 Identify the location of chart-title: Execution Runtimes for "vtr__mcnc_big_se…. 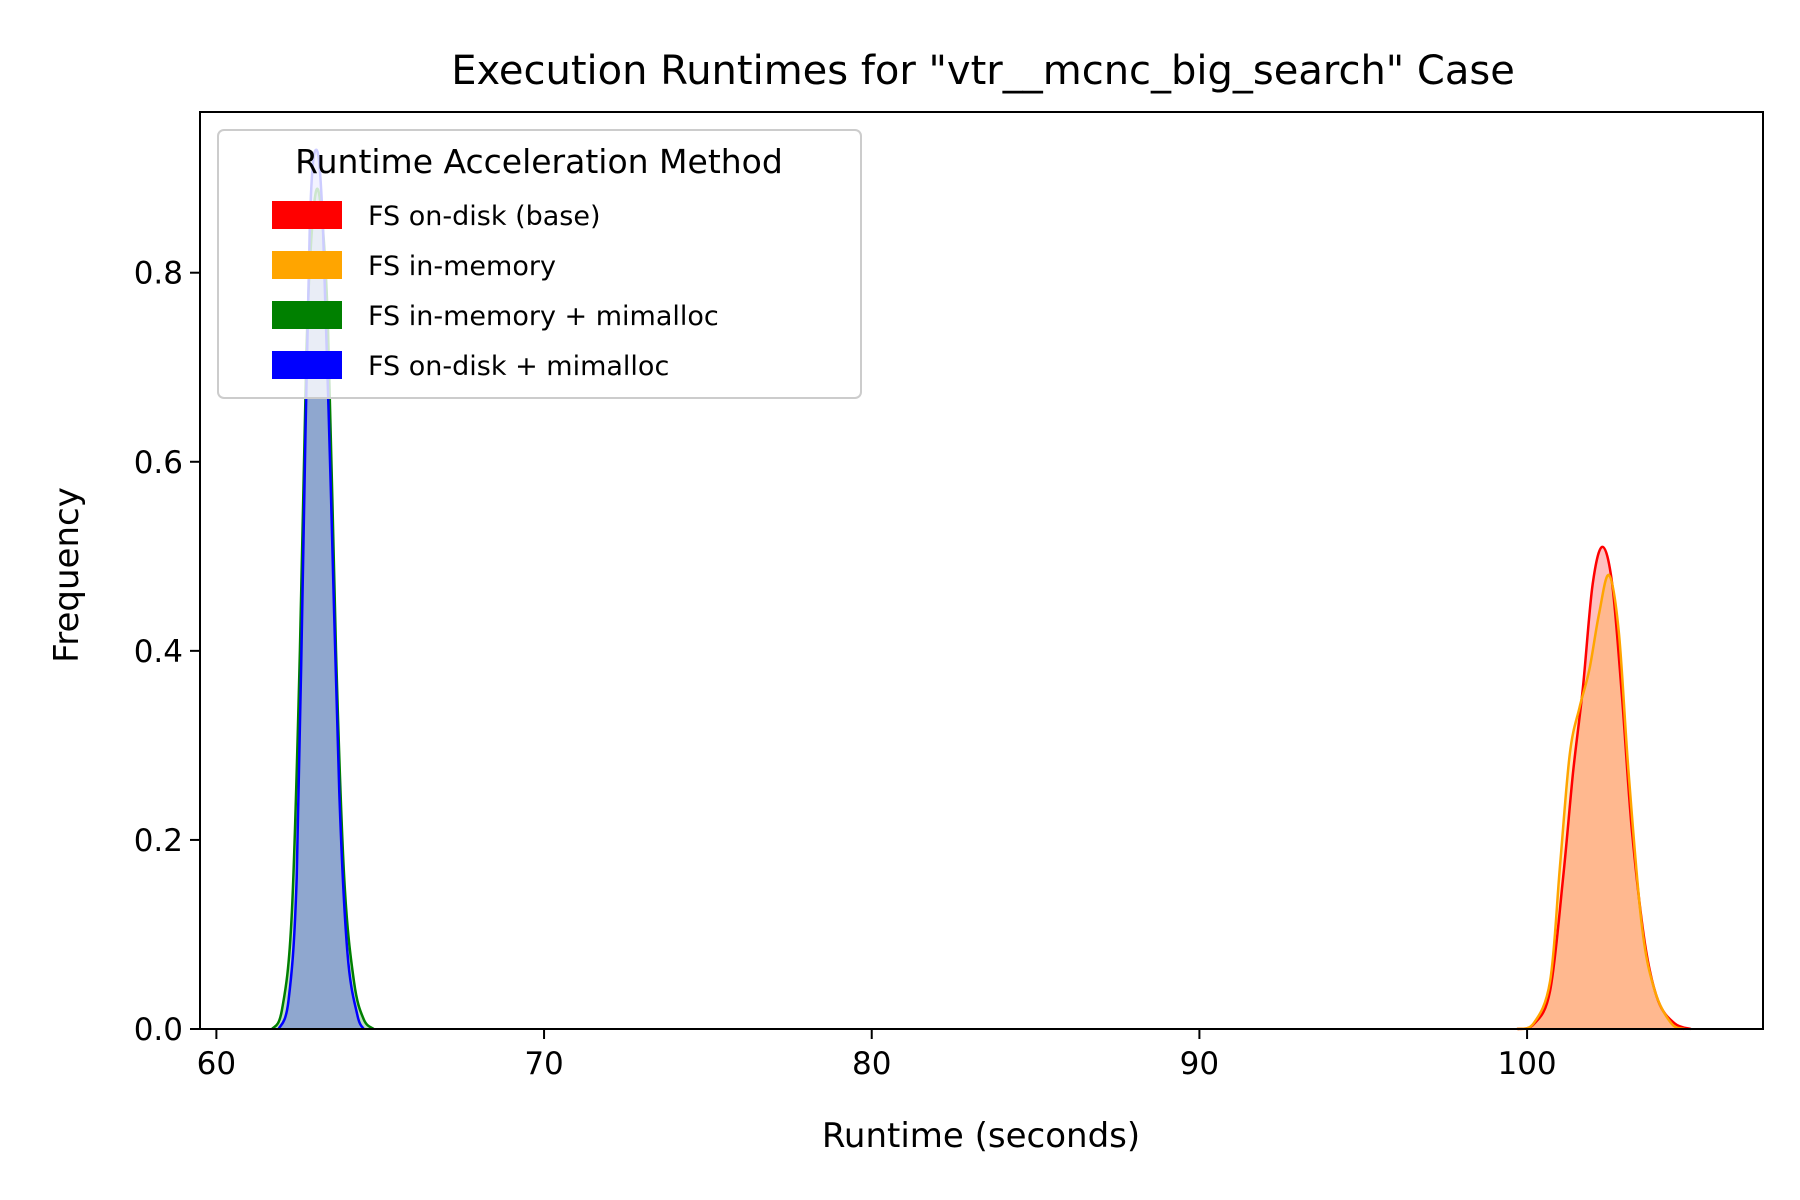
(983, 71).